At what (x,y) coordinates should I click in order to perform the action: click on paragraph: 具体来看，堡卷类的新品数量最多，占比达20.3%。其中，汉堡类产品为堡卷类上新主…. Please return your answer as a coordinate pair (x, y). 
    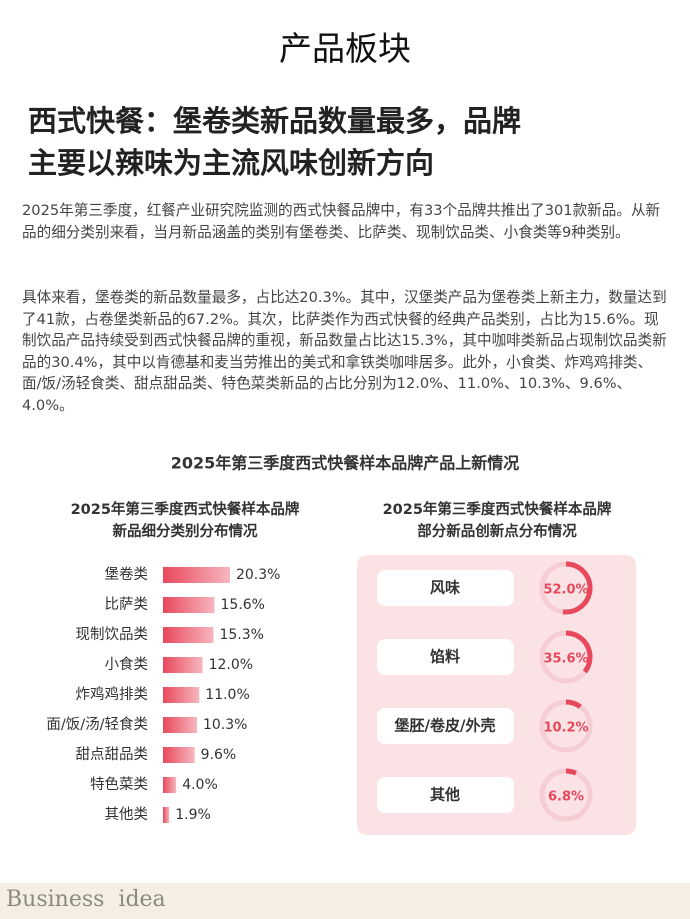
    Looking at the image, I should click on (344, 351).